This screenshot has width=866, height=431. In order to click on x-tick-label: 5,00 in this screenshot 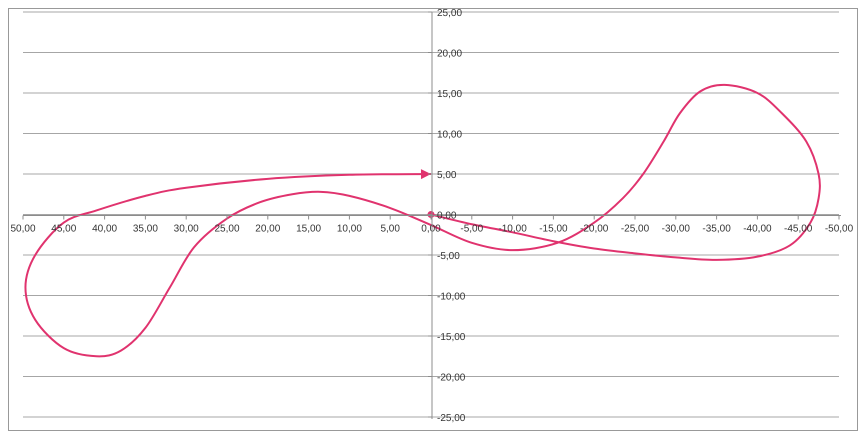, I will do `click(390, 229)`.